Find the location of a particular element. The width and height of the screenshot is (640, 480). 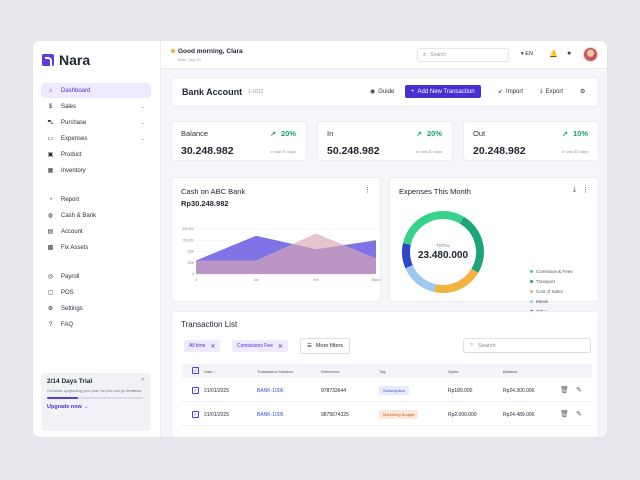

help-icon: ● is located at coordinates (569, 53).